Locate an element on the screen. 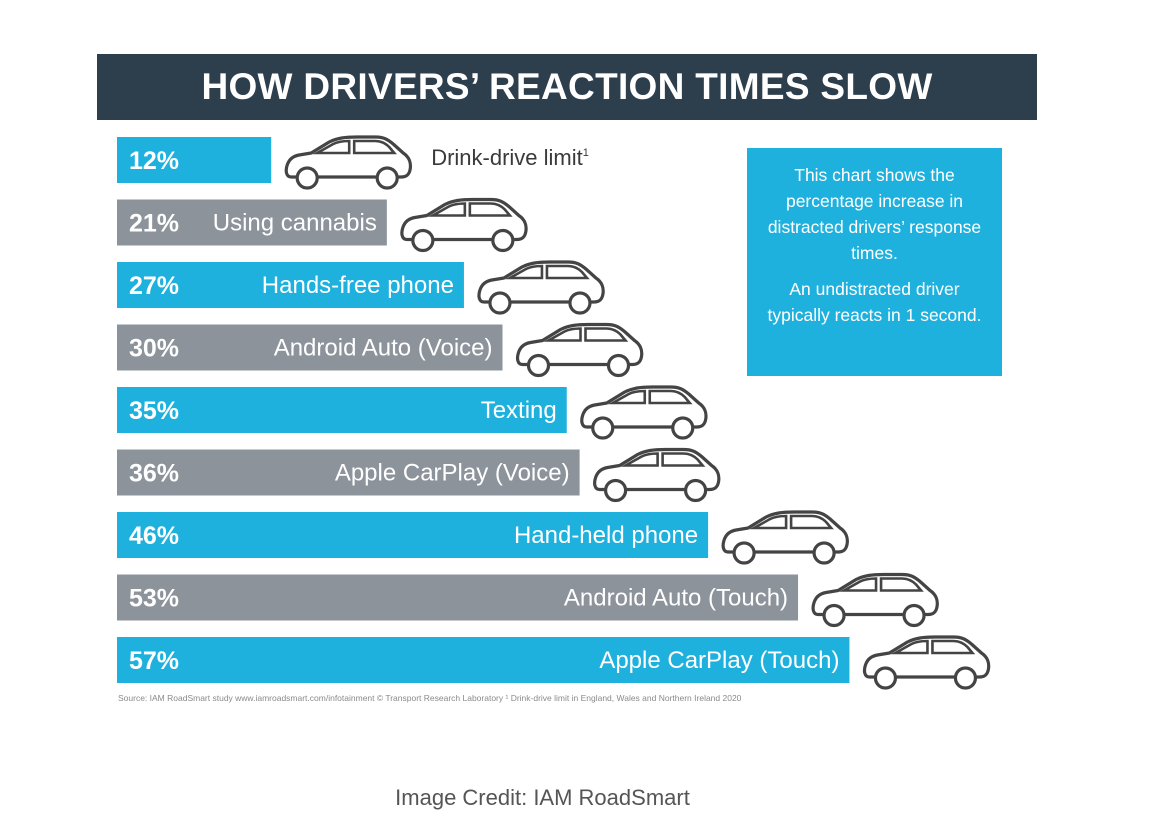  bar-category-label: Texting is located at coordinates (519, 410).